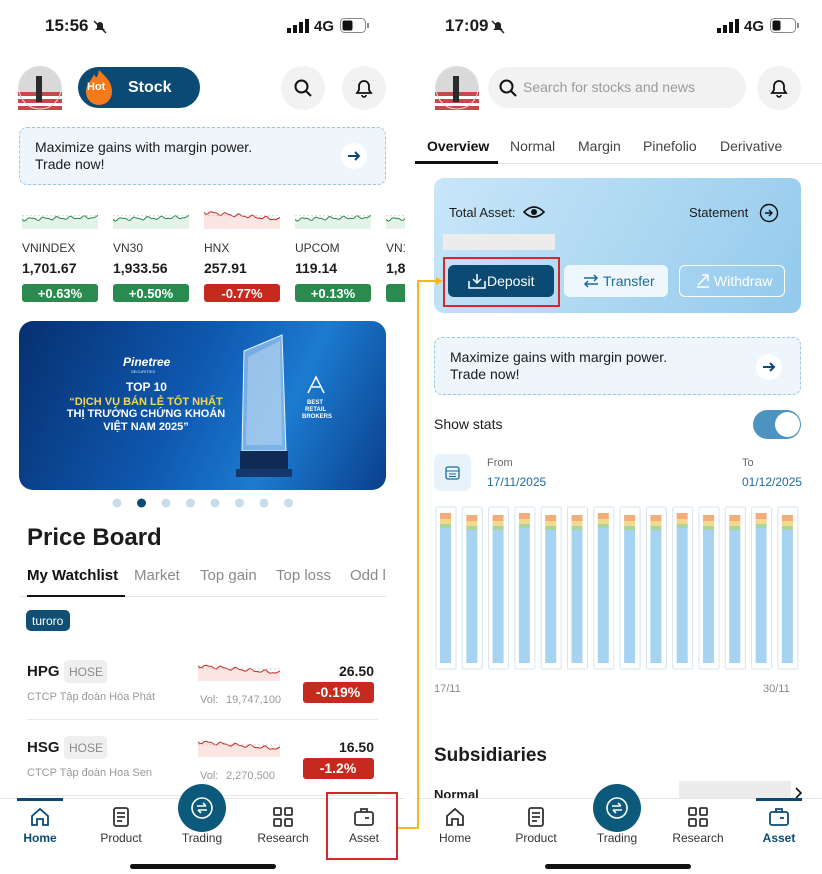 Image resolution: width=822 pixels, height=874 pixels. I want to click on search-icon, so click(303, 88).